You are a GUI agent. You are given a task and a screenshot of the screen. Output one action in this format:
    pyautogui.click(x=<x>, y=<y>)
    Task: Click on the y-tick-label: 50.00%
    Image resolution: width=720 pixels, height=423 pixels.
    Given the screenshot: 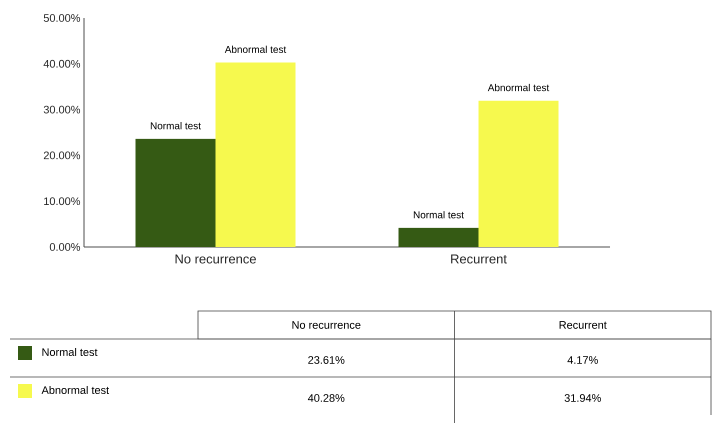 What is the action you would take?
    pyautogui.click(x=62, y=18)
    